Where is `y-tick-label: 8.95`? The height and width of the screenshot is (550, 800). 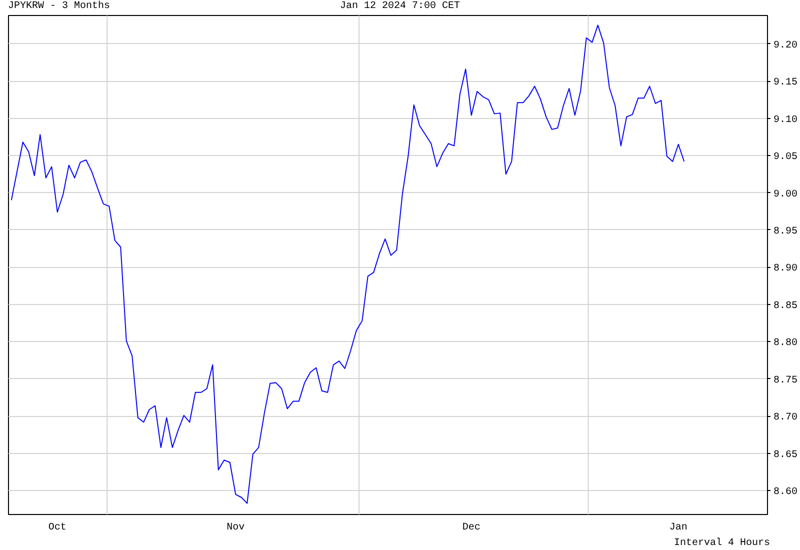 y-tick-label: 8.95 is located at coordinates (786, 232).